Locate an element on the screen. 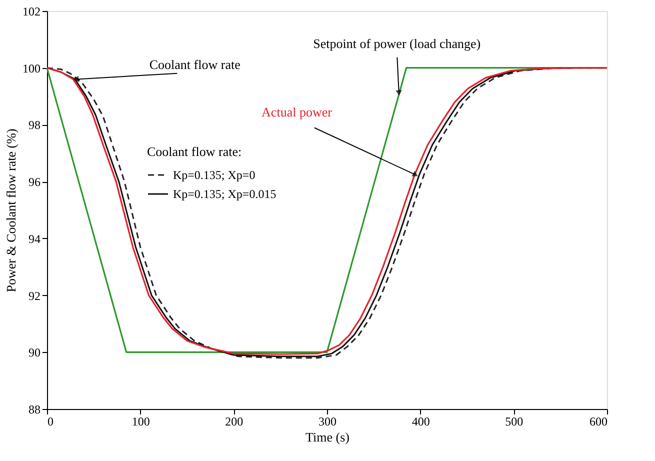  y-axis-title: Power & Coolant flow rate (%) is located at coordinates (11, 210).